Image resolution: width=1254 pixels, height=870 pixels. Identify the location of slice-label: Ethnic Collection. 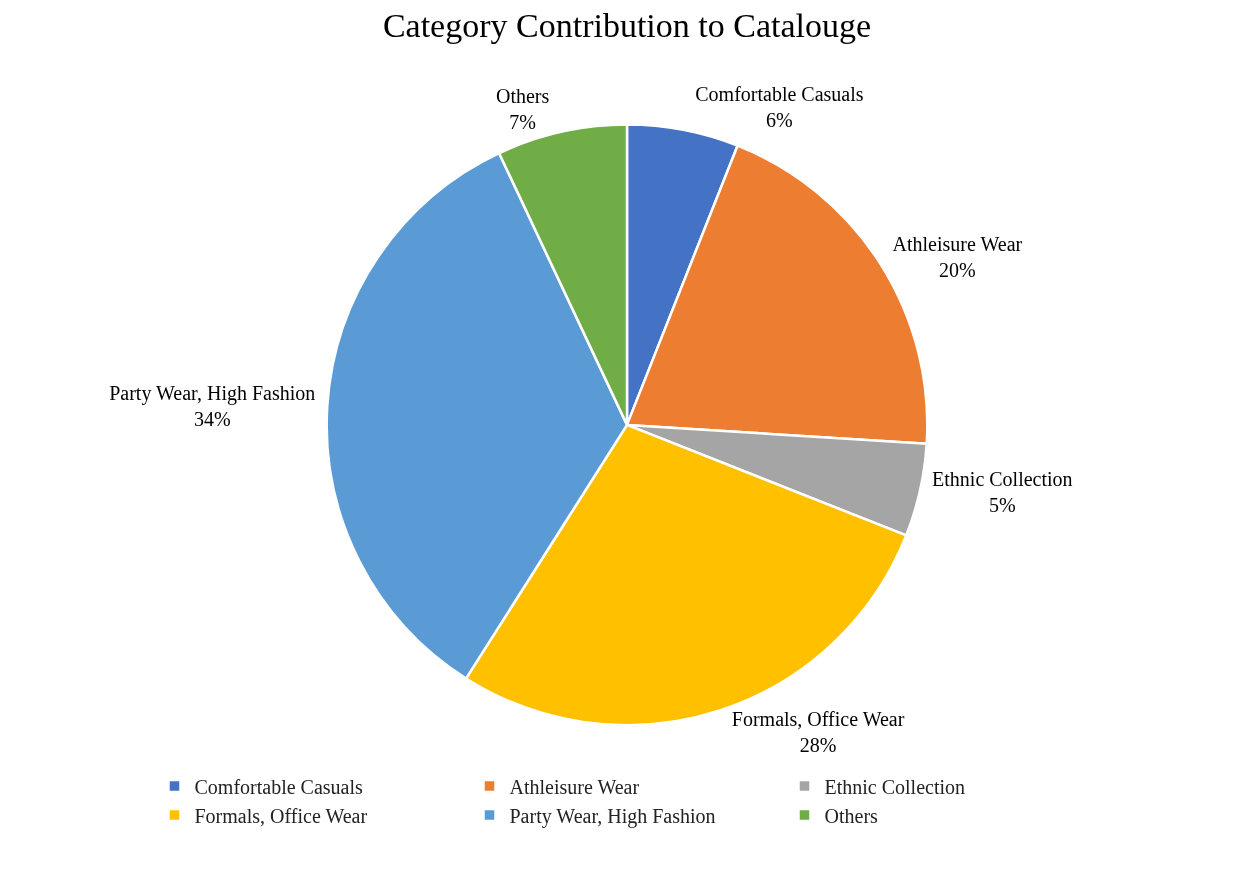
(1002, 478).